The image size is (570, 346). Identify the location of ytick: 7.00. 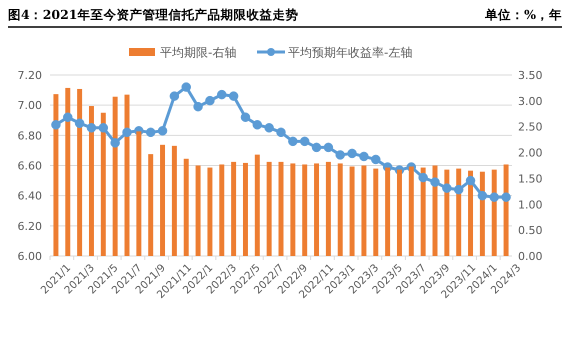
(30, 105).